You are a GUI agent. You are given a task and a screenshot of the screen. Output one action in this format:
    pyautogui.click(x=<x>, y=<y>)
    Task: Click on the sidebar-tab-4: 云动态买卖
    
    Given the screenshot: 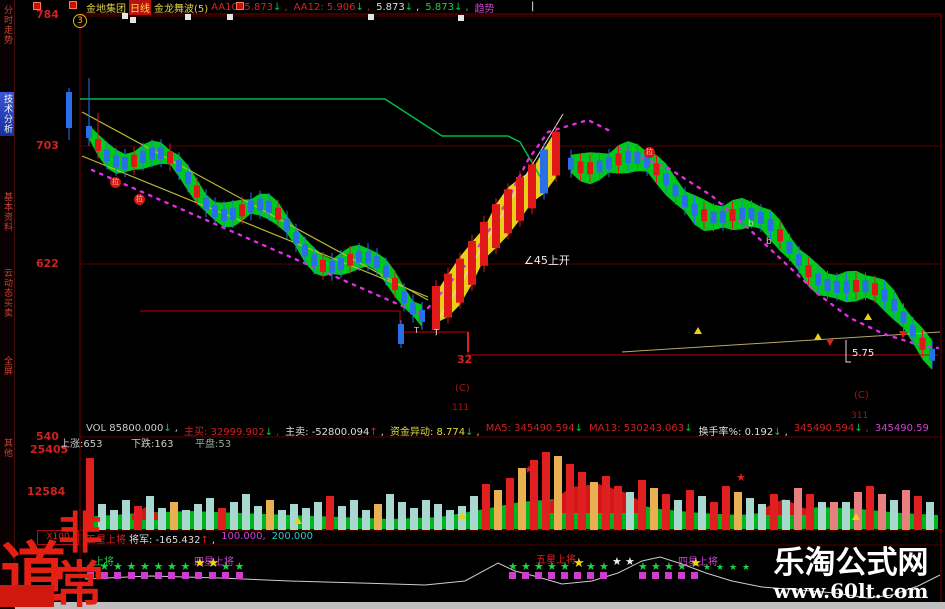 What is the action you would take?
    pyautogui.click(x=7, y=293)
    